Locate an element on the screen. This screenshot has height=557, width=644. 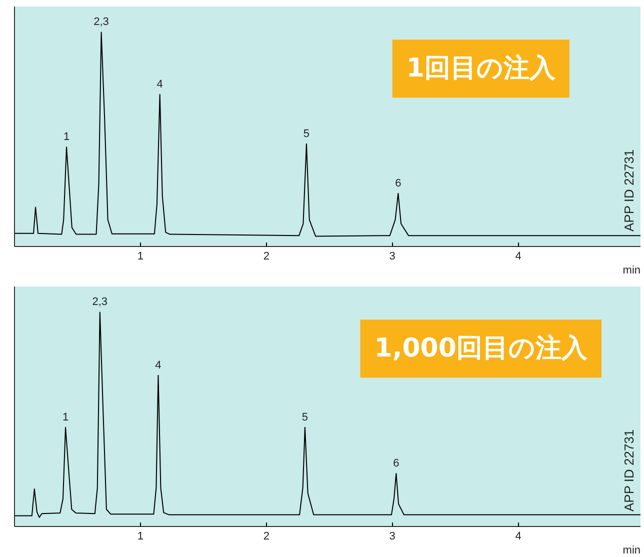
annotation: 1回目の注入 is located at coordinates (481, 69).